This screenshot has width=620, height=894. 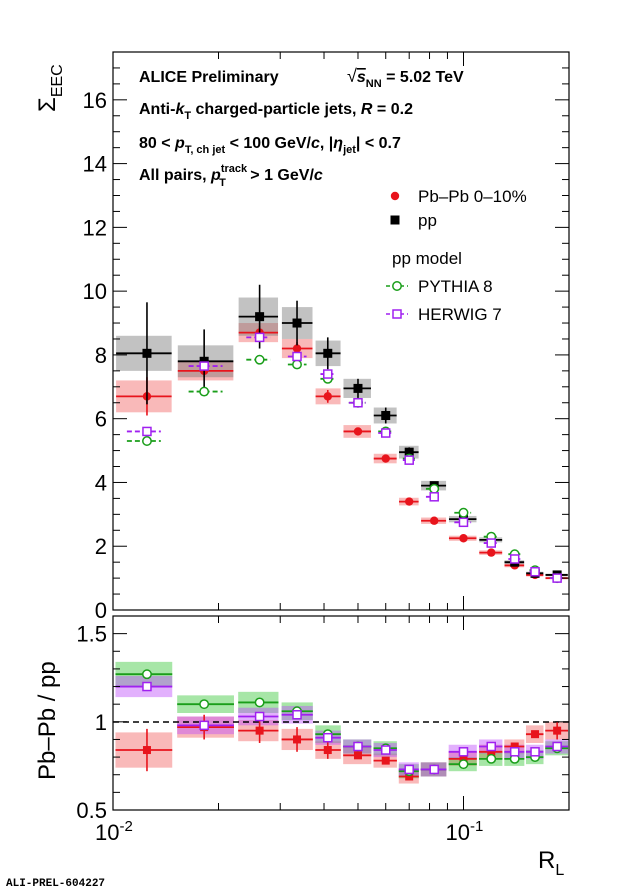 What do you see at coordinates (95, 100) in the screenshot?
I see `top-y-tick-label: 16` at bounding box center [95, 100].